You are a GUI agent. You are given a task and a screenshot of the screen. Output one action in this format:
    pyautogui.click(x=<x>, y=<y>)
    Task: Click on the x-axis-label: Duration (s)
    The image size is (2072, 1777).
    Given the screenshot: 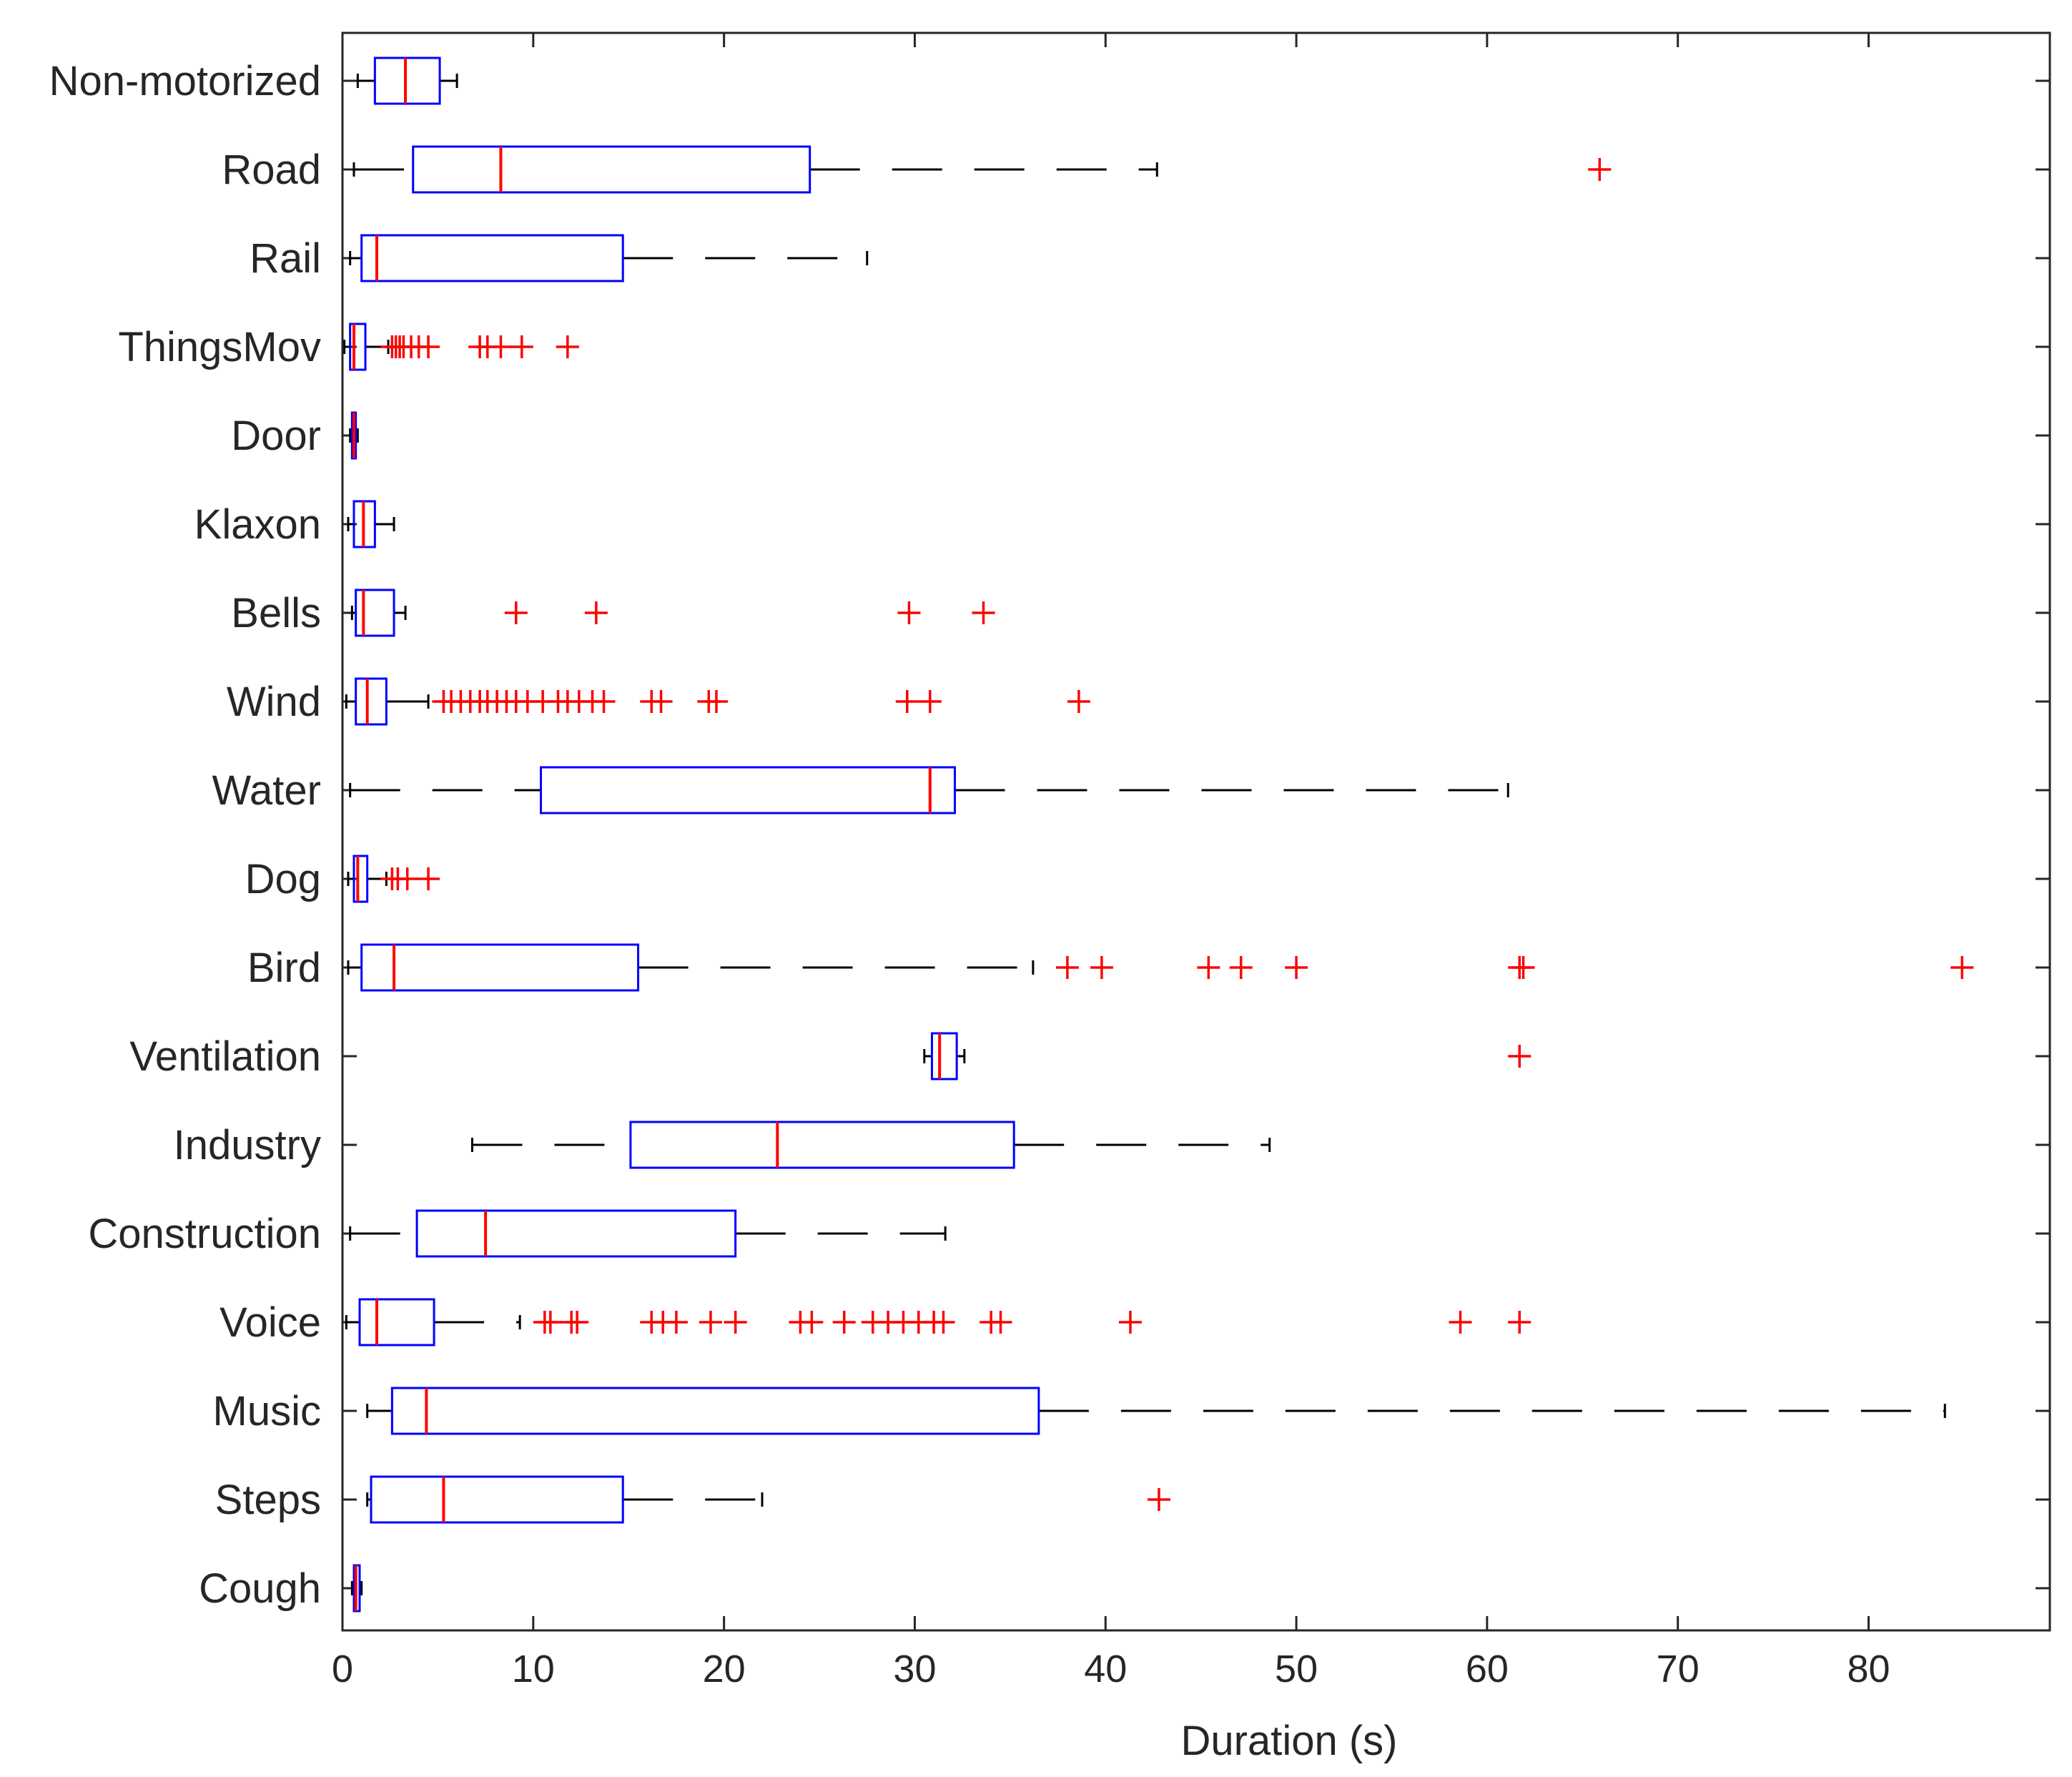 What is the action you would take?
    pyautogui.click(x=1289, y=1741)
    